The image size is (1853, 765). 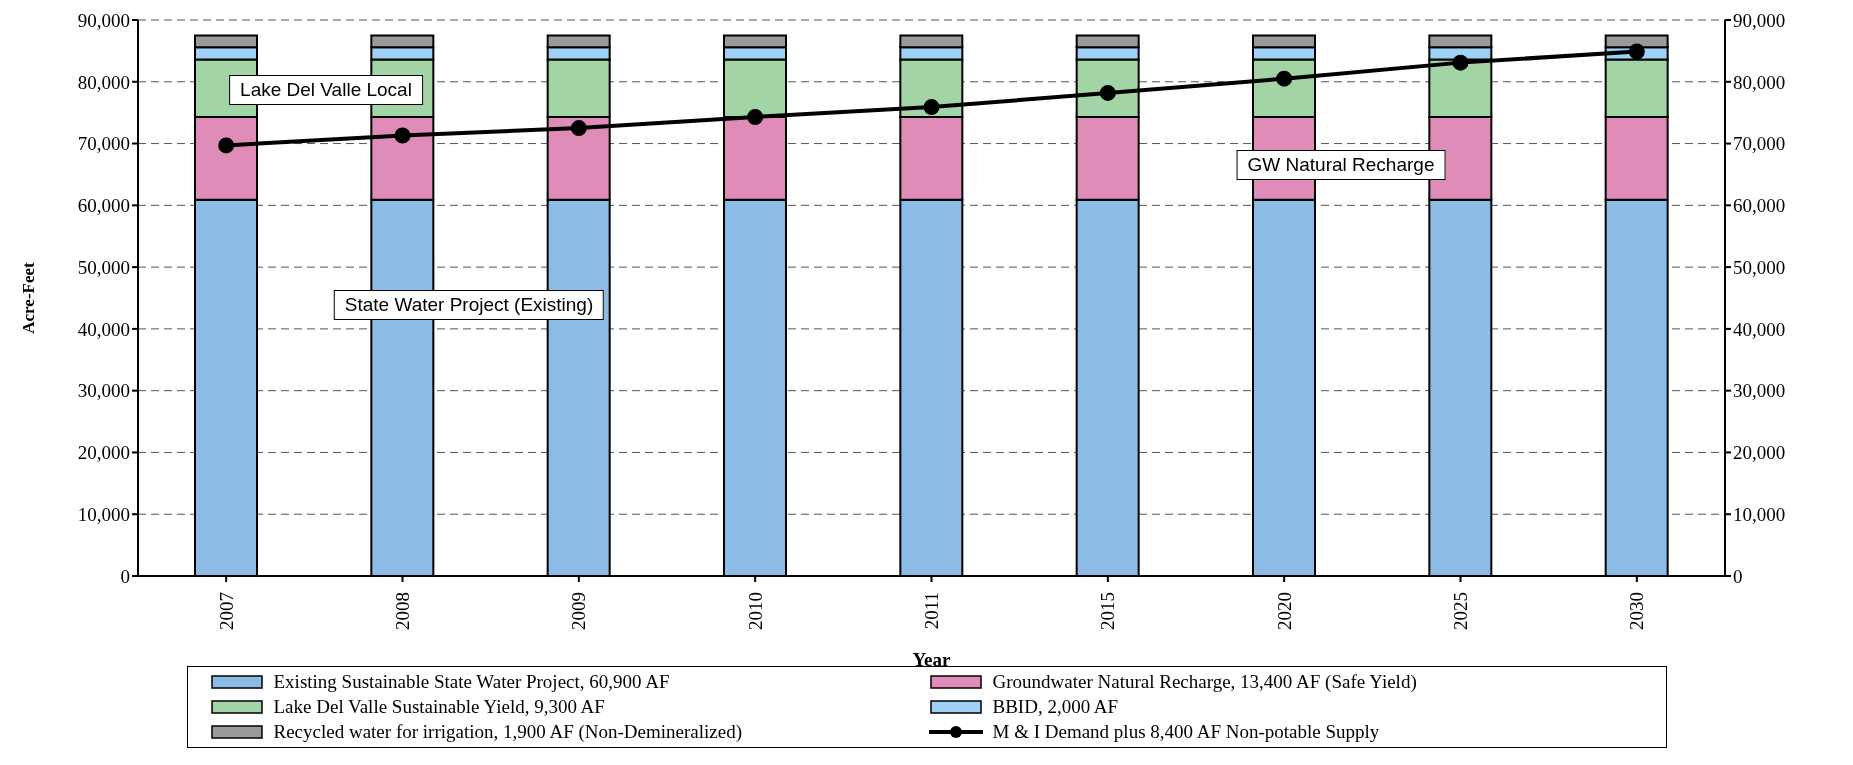 I want to click on annotation: GW Natural Recharge, so click(x=1341, y=165).